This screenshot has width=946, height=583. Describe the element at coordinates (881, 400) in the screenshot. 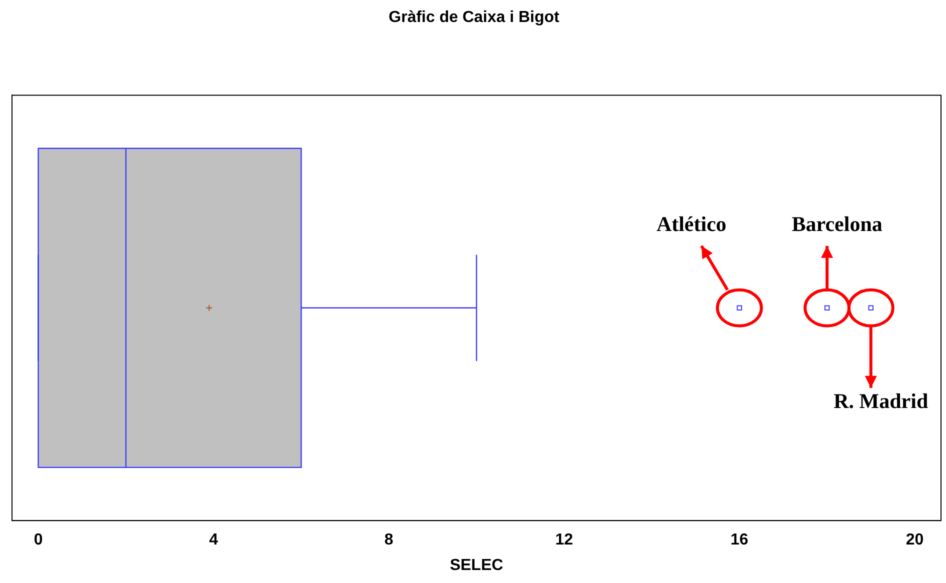

I see `annotation: R. Madrid` at that location.